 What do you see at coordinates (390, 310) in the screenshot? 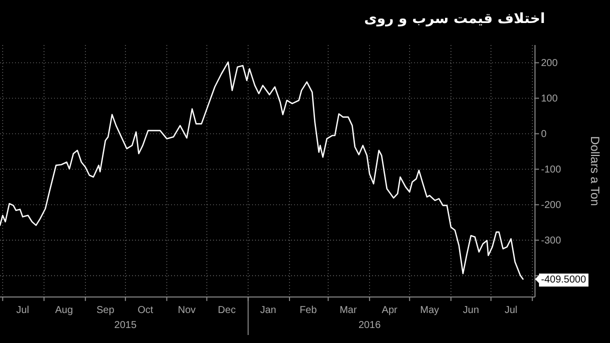
I see `x-tick-label: Apr` at bounding box center [390, 310].